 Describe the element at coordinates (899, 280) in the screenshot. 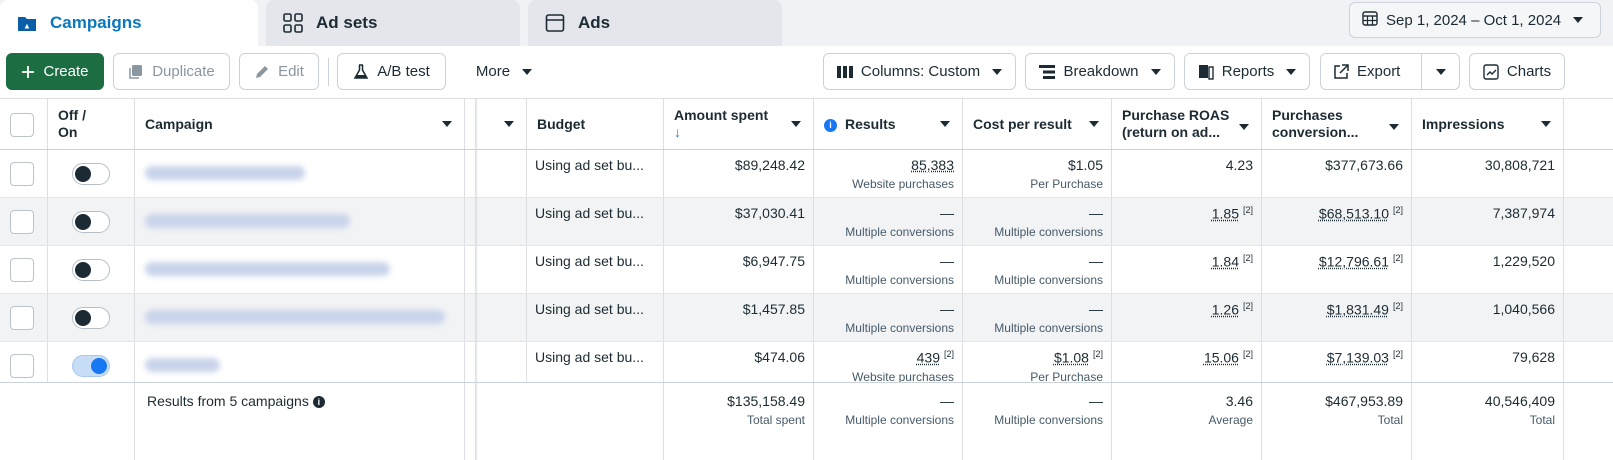

I see `results-cell-sub: Multiple conversions` at that location.